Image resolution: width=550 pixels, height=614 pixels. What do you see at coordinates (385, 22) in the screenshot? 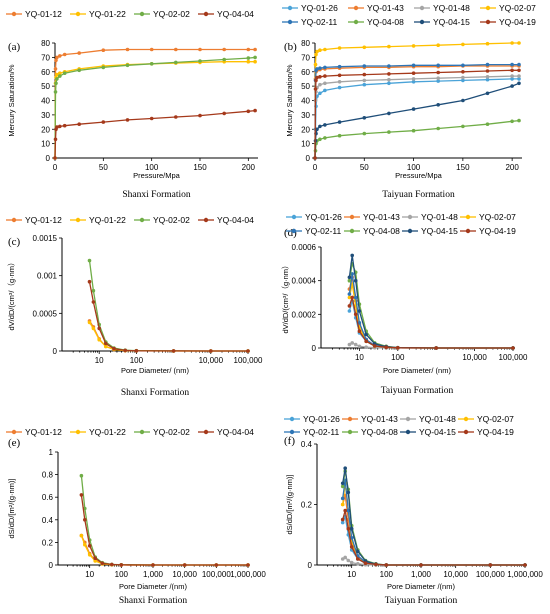
I see `legend-label: YQ-04-08` at bounding box center [385, 22].